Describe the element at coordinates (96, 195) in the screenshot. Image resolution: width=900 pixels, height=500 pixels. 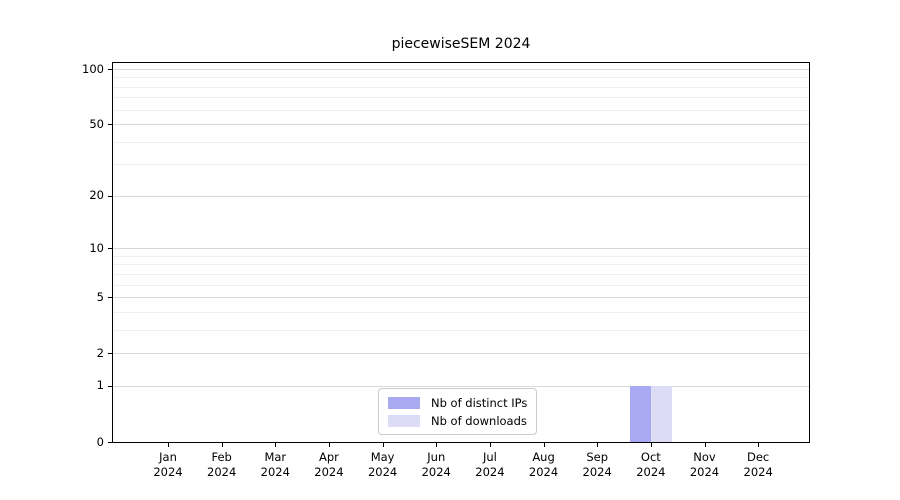
I see `y-tick-label: 20` at that location.